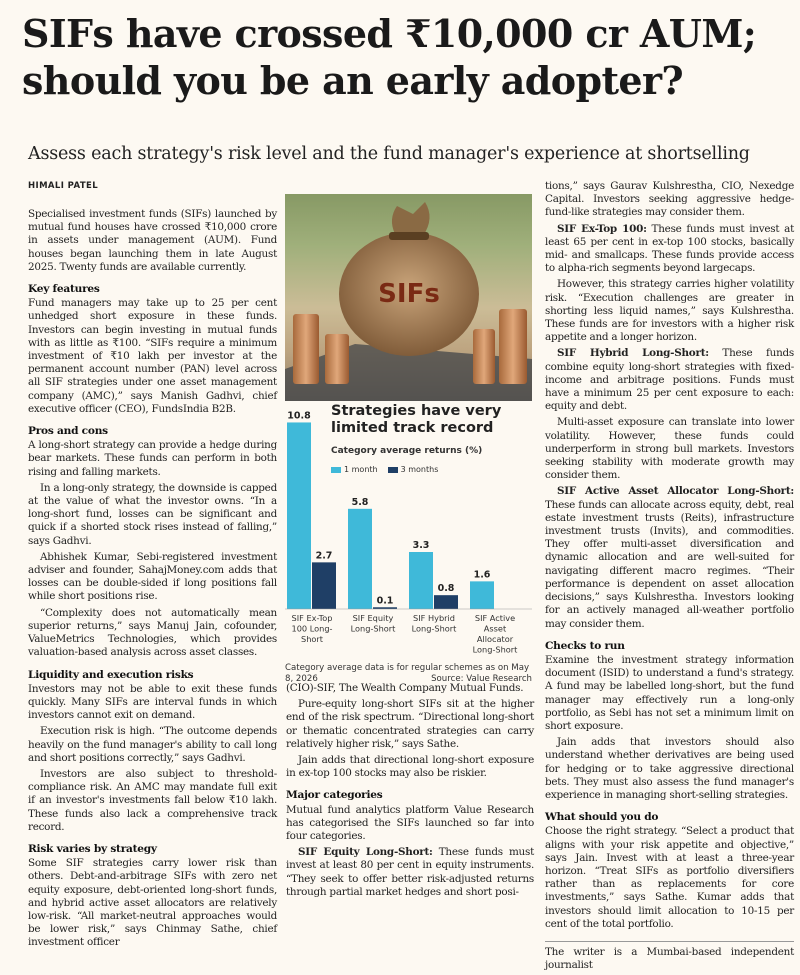  I want to click on category-label: Asset, so click(495, 629).